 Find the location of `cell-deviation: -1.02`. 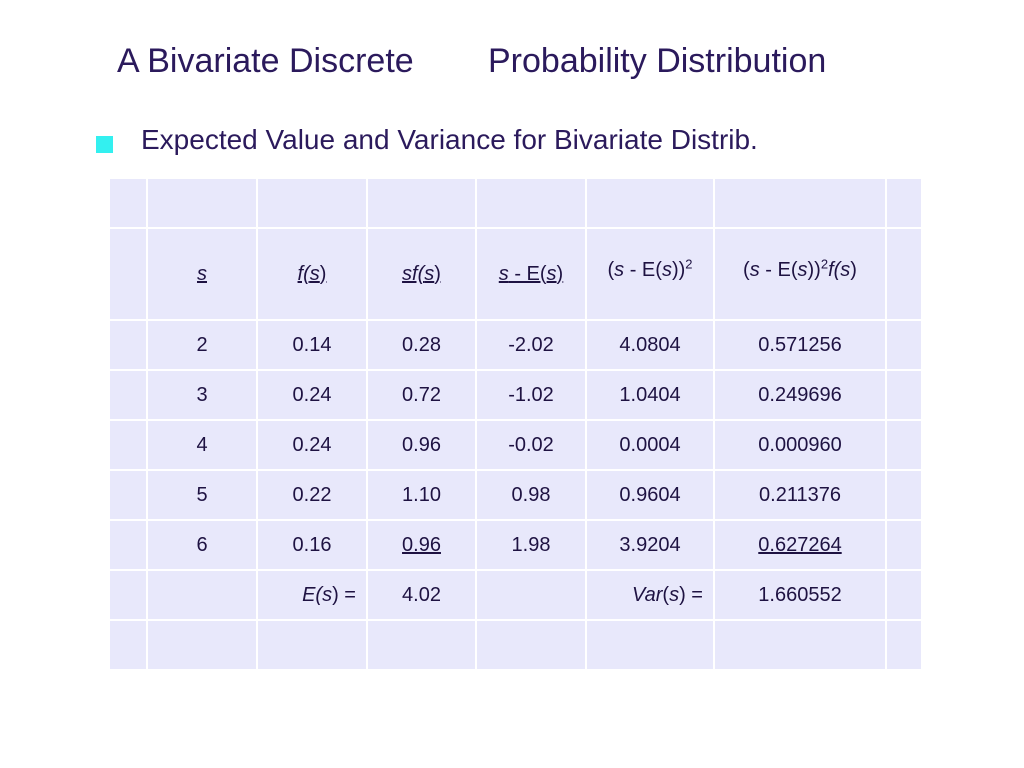

cell-deviation: -1.02 is located at coordinates (531, 395).